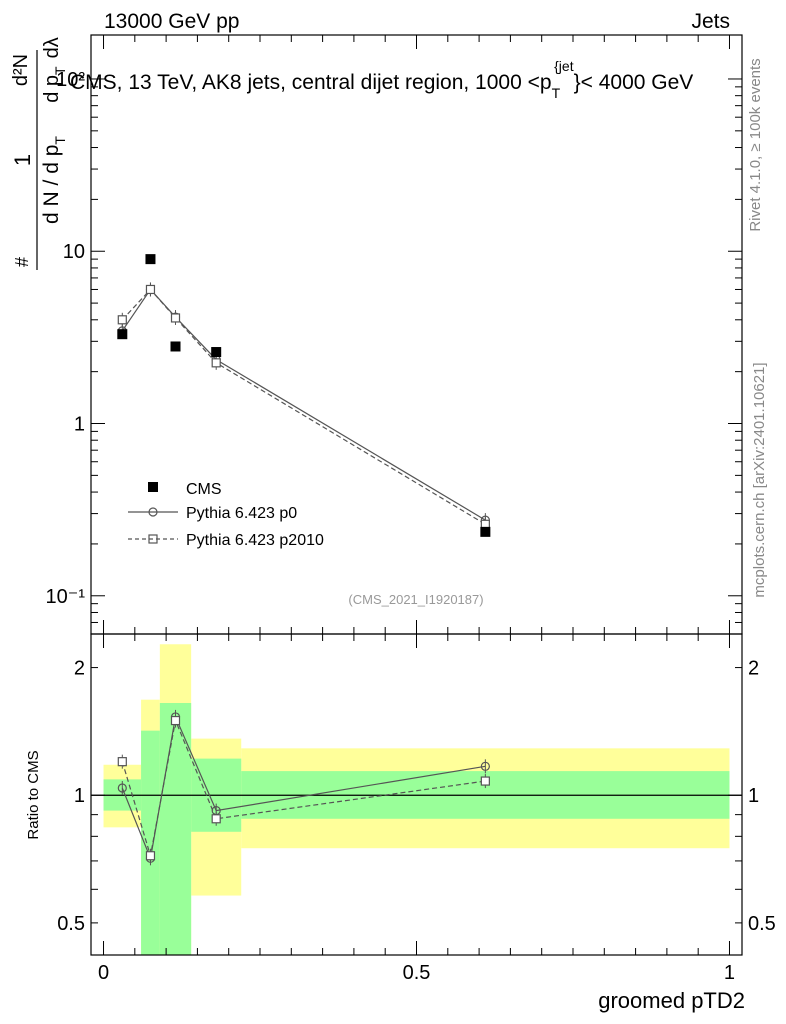 This screenshot has height=1024, width=786. What do you see at coordinates (60, 140) in the screenshot?
I see `ylabel-dn-sub: T` at bounding box center [60, 140].